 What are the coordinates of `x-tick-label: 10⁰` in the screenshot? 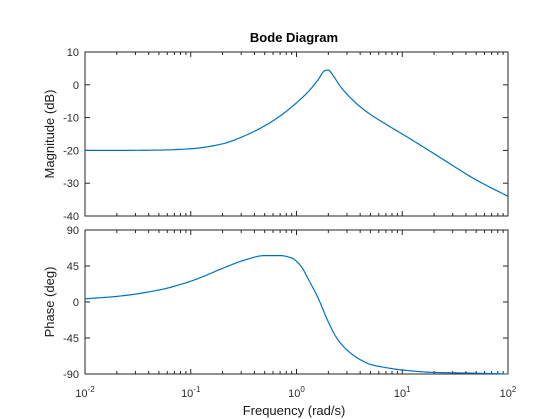 It's located at (296, 392).